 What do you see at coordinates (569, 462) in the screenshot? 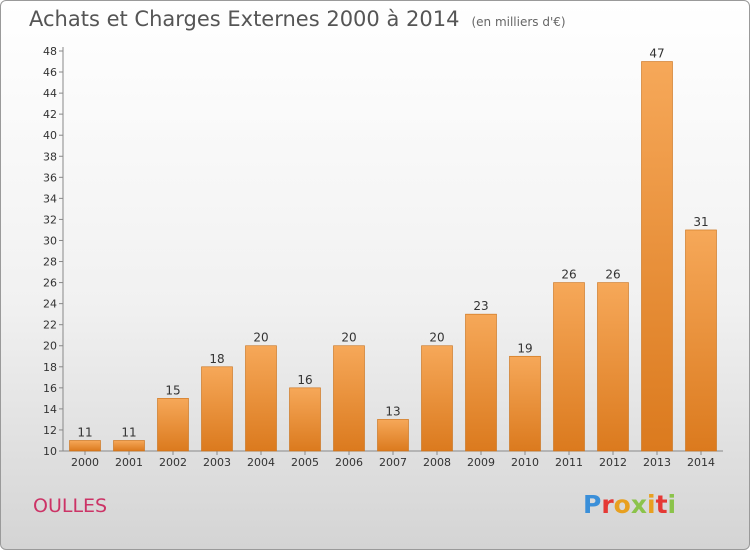
I see `x-tick-label: 2011` at bounding box center [569, 462].